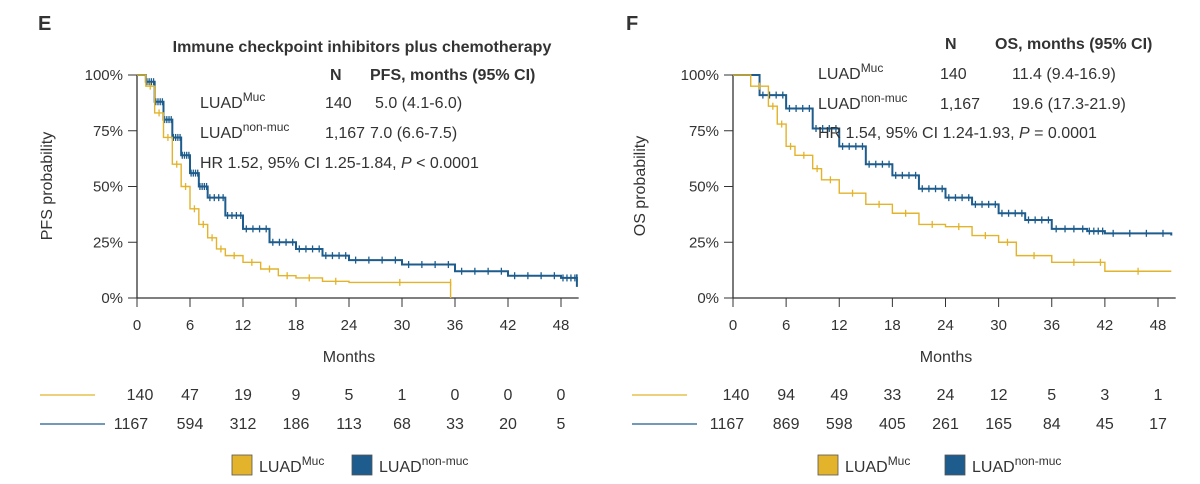  Describe the element at coordinates (413, 133) in the screenshot. I see `stat-value: 7.0 (6.6-7.5)` at that location.